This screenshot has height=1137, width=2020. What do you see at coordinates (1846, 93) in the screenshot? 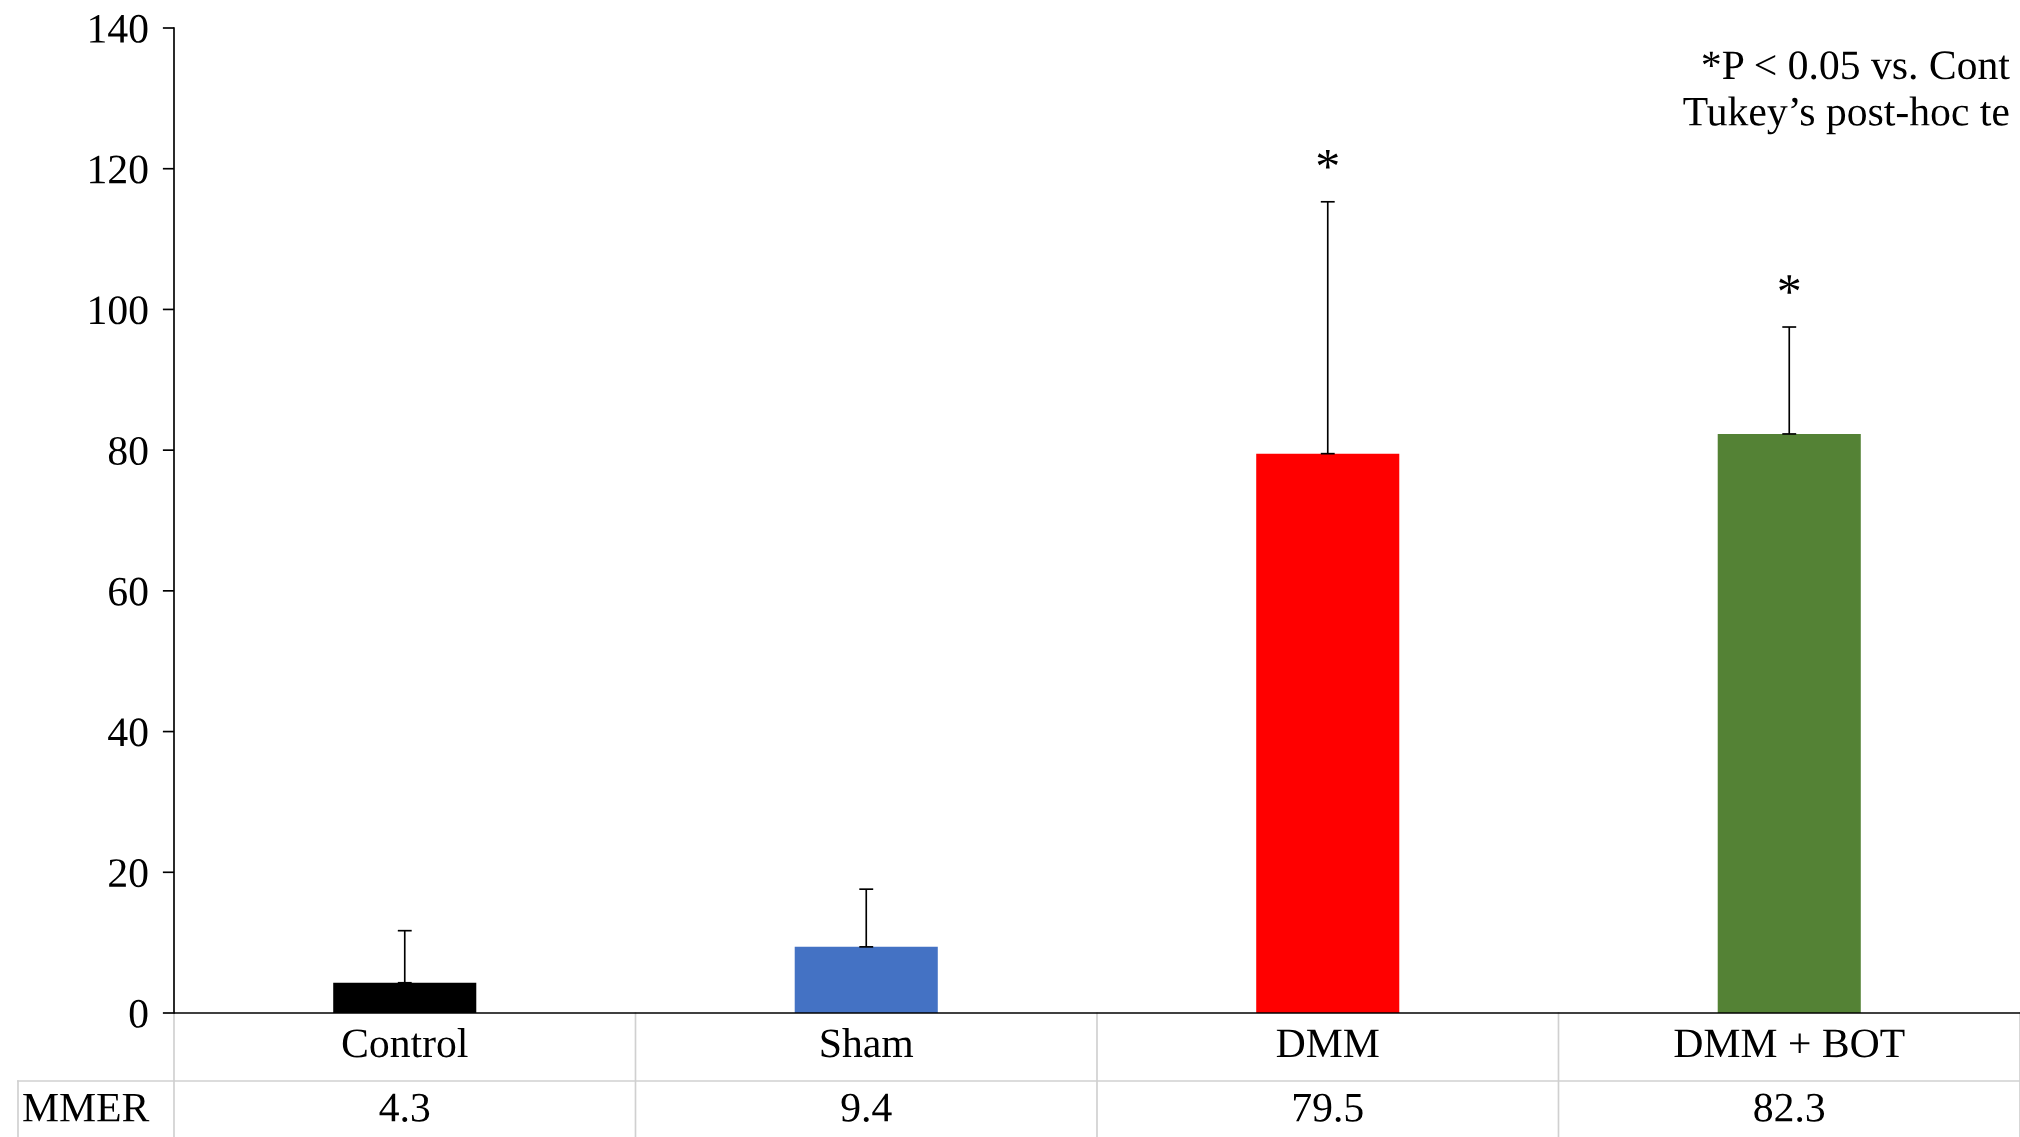
I see `annotation: *P < 0.05 vs. Cont Tukey’s post-hoc te` at bounding box center [1846, 93].